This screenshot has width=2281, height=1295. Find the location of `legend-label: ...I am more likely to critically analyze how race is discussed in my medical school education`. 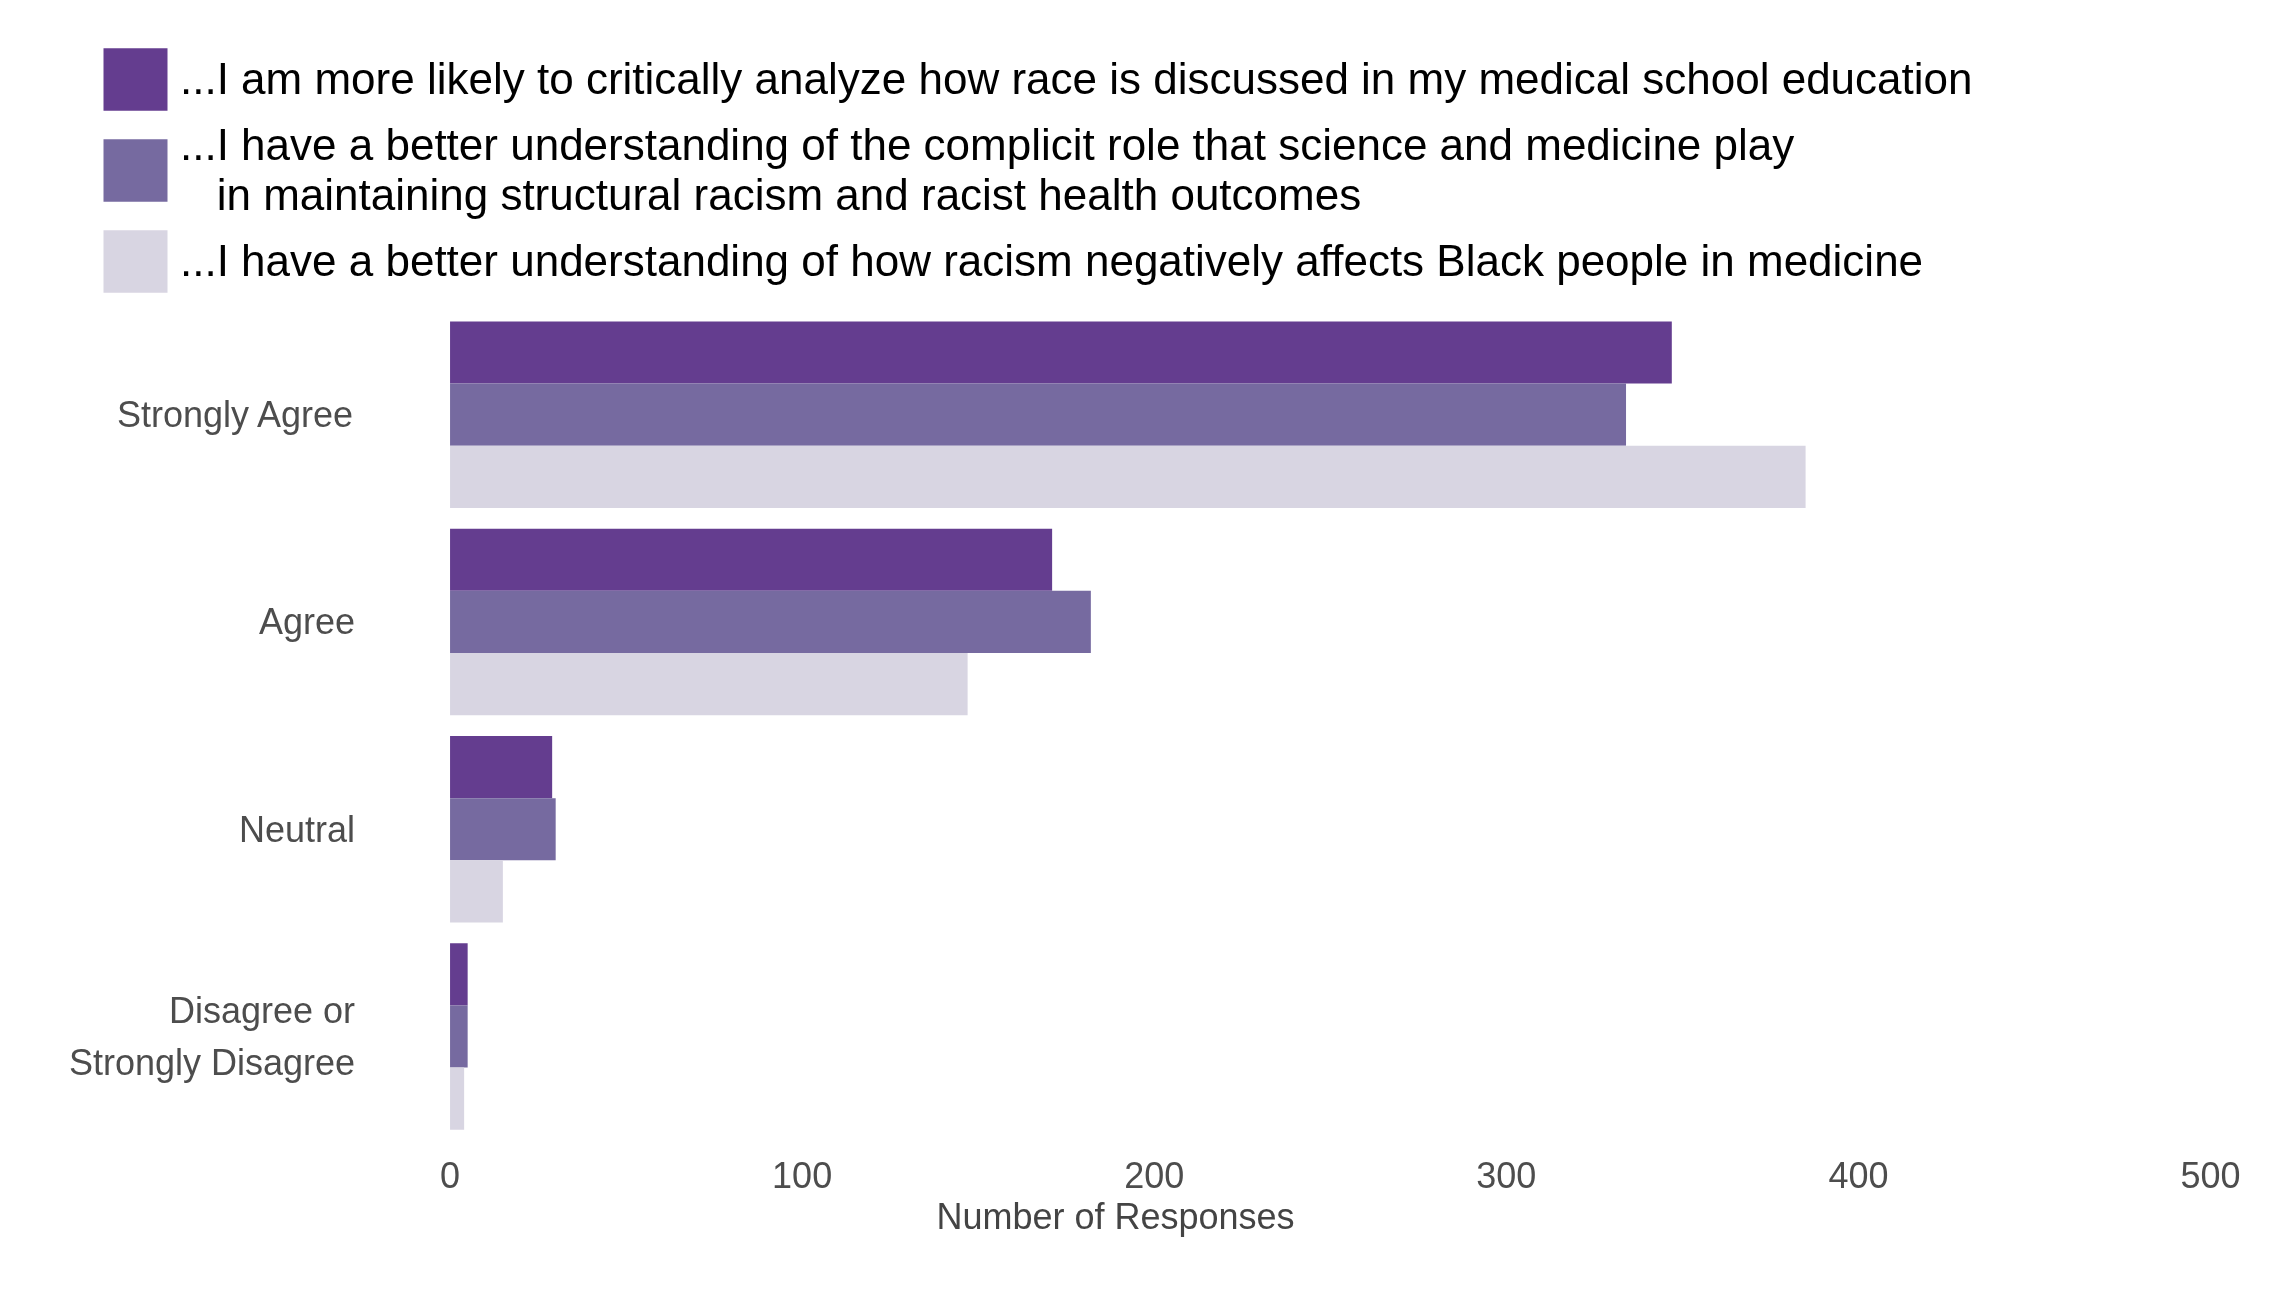

legend-label: ...I am more likely to critically analyze how race is discussed in my medical school education is located at coordinates (1076, 79).